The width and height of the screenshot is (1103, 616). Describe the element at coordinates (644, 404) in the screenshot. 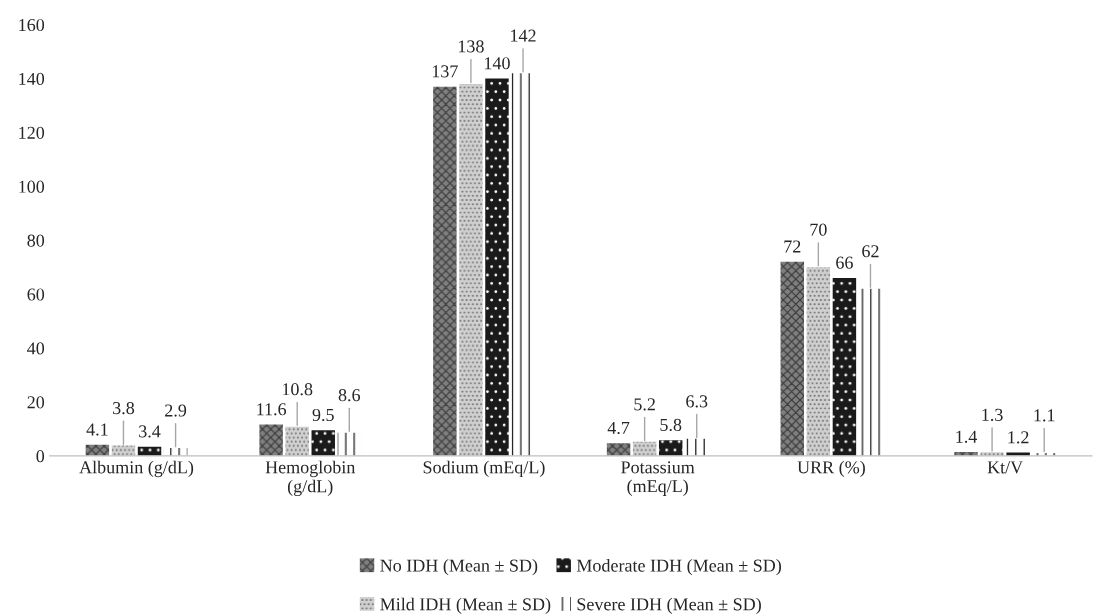

I see `data-label: 5.2` at that location.